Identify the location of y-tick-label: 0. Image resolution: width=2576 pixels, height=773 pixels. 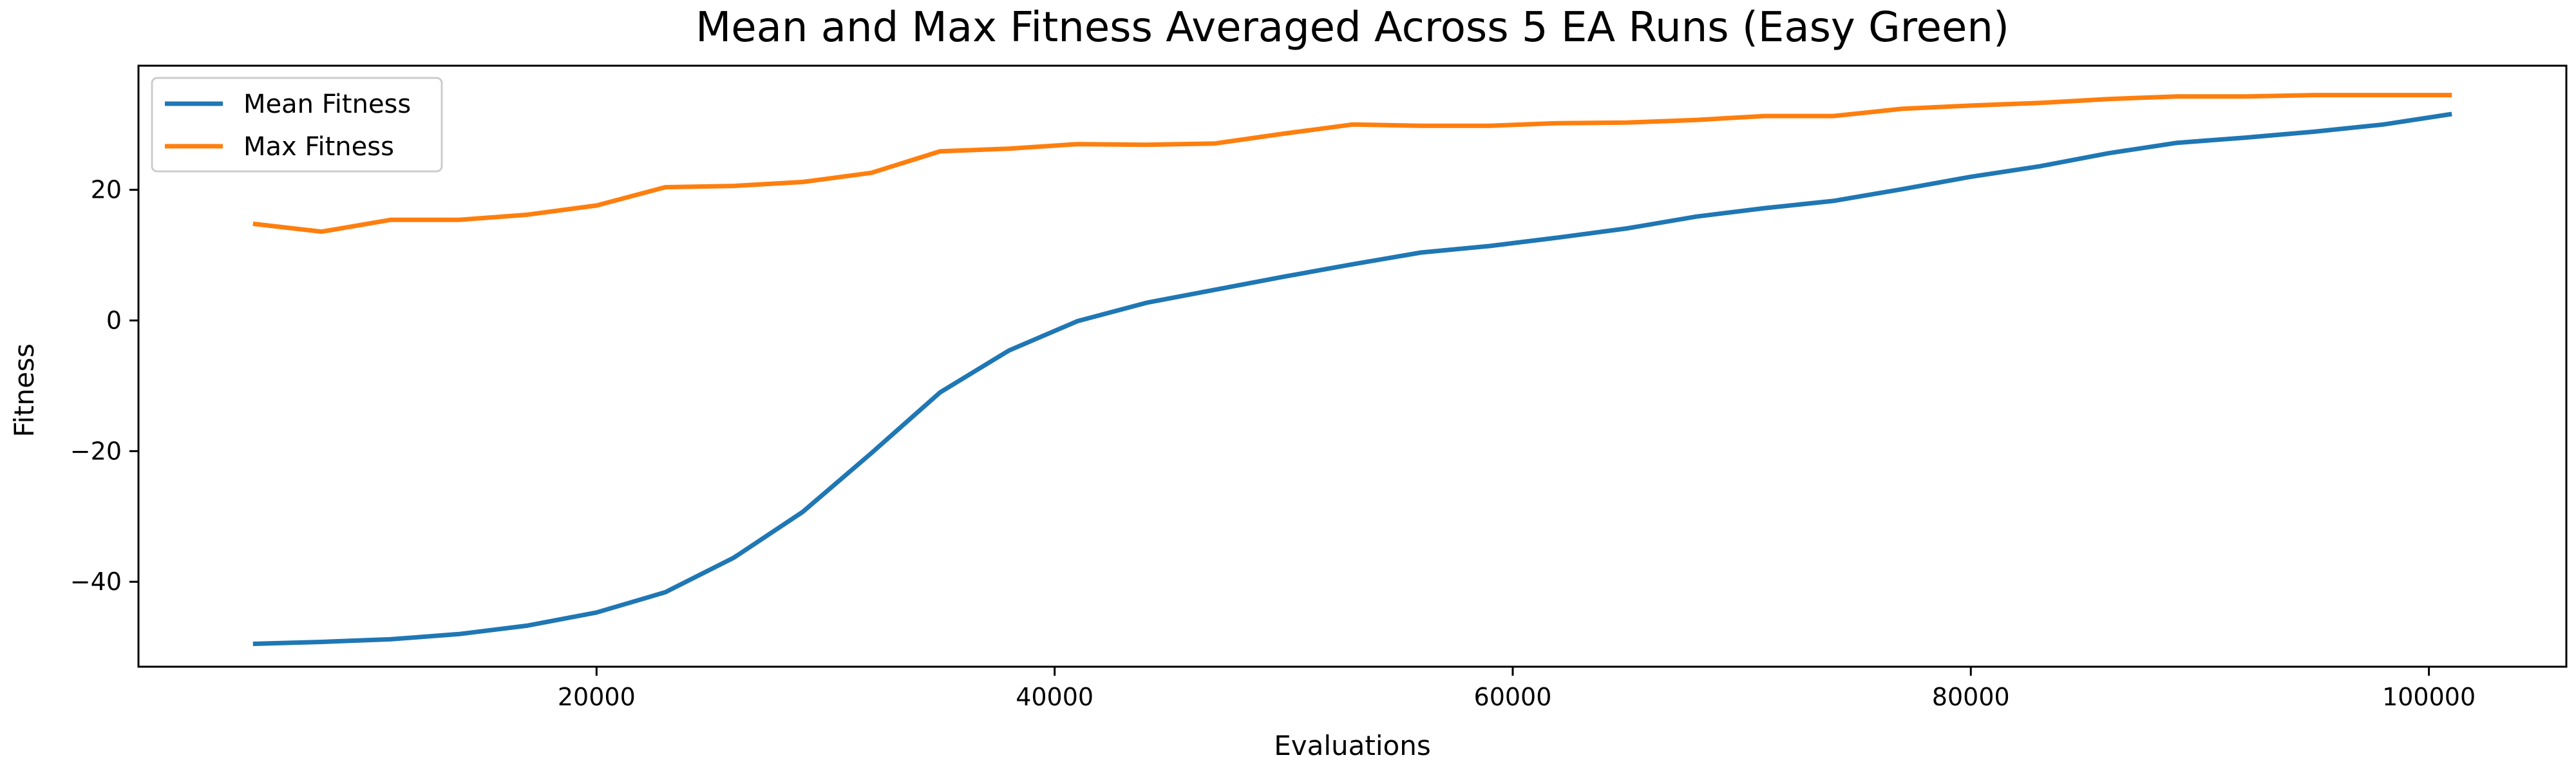
(114, 321).